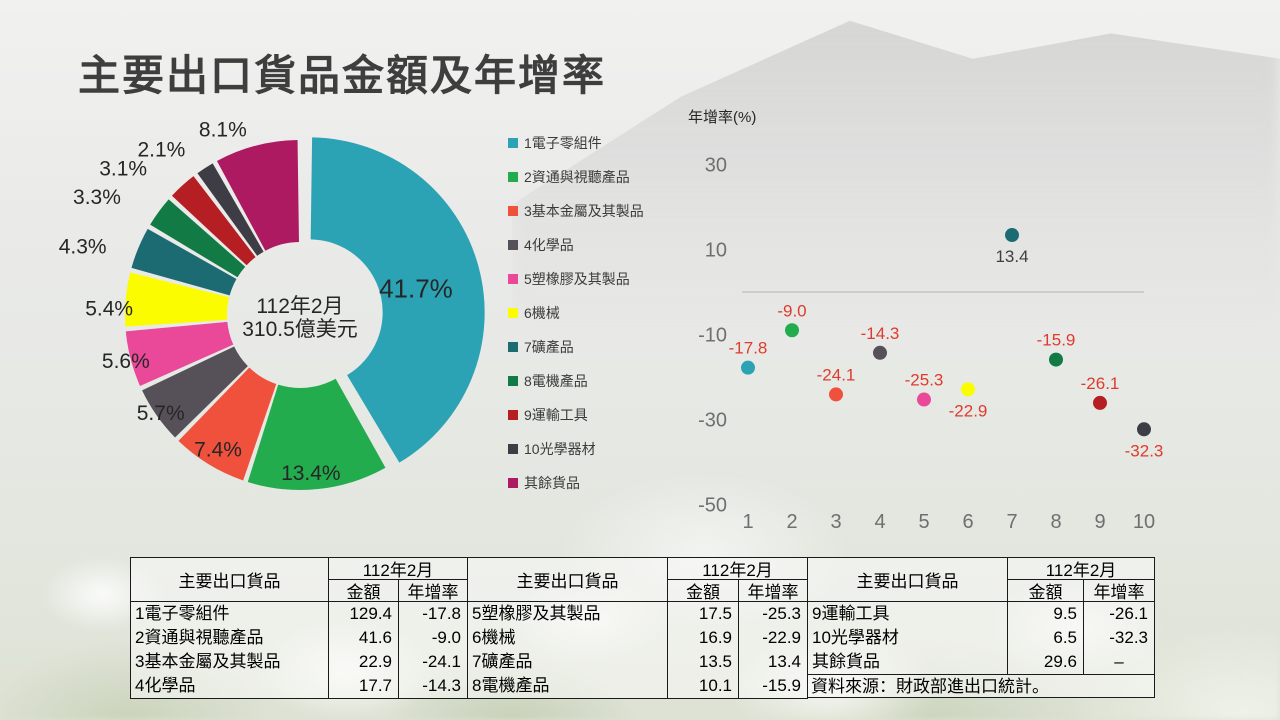 Image resolution: width=1280 pixels, height=720 pixels. Describe the element at coordinates (364, 638) in the screenshot. I see `table-cell-amount: 41.6` at that location.